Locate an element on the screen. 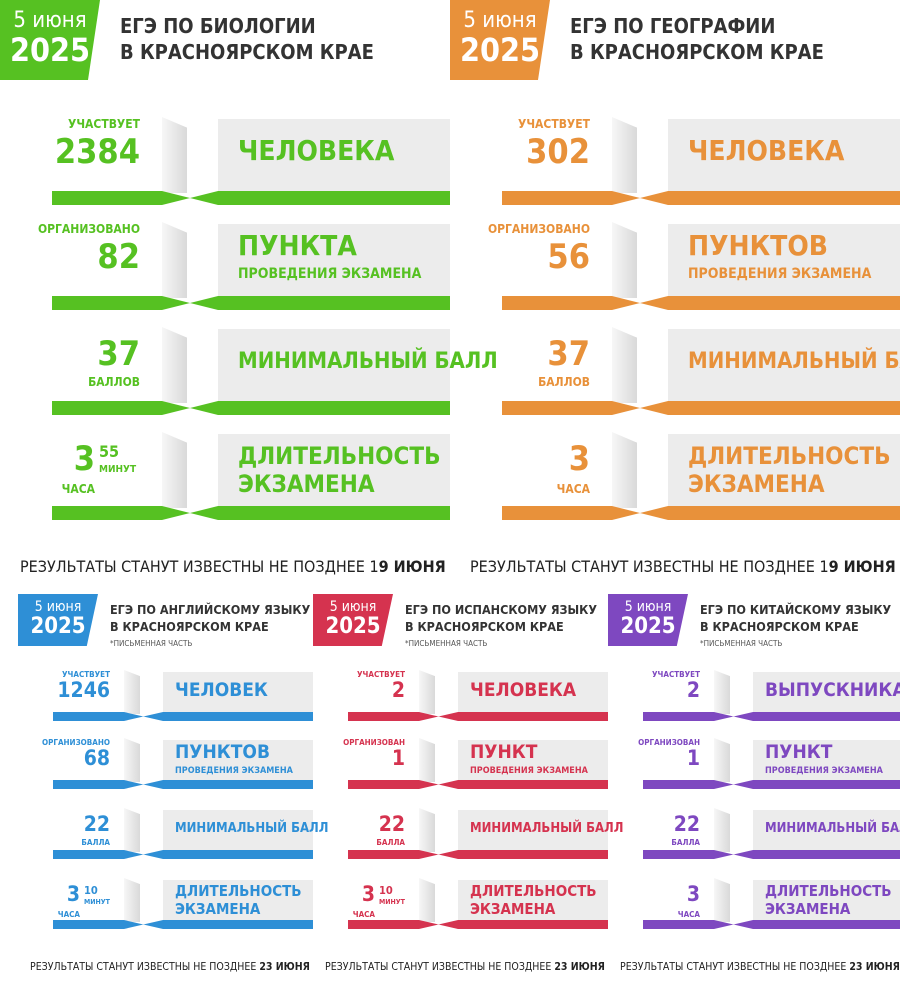 The image size is (900, 992). stat-row: ОРГАНИЗОВАНО 82 ПУНКТА ПРОВЕДЕНИЯ ЭКЗАМЕНА is located at coordinates (225, 266).